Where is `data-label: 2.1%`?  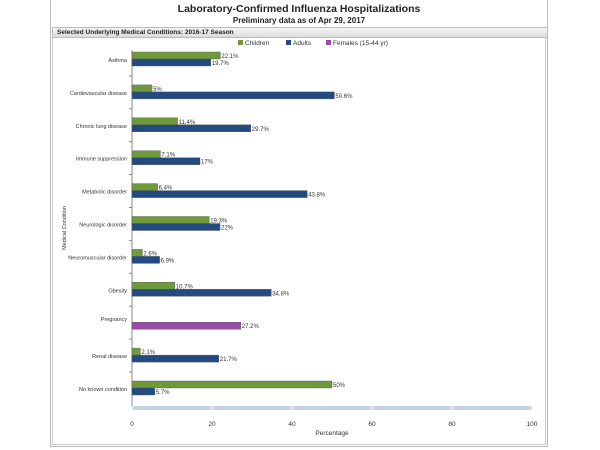 data-label: 2.1% is located at coordinates (148, 353).